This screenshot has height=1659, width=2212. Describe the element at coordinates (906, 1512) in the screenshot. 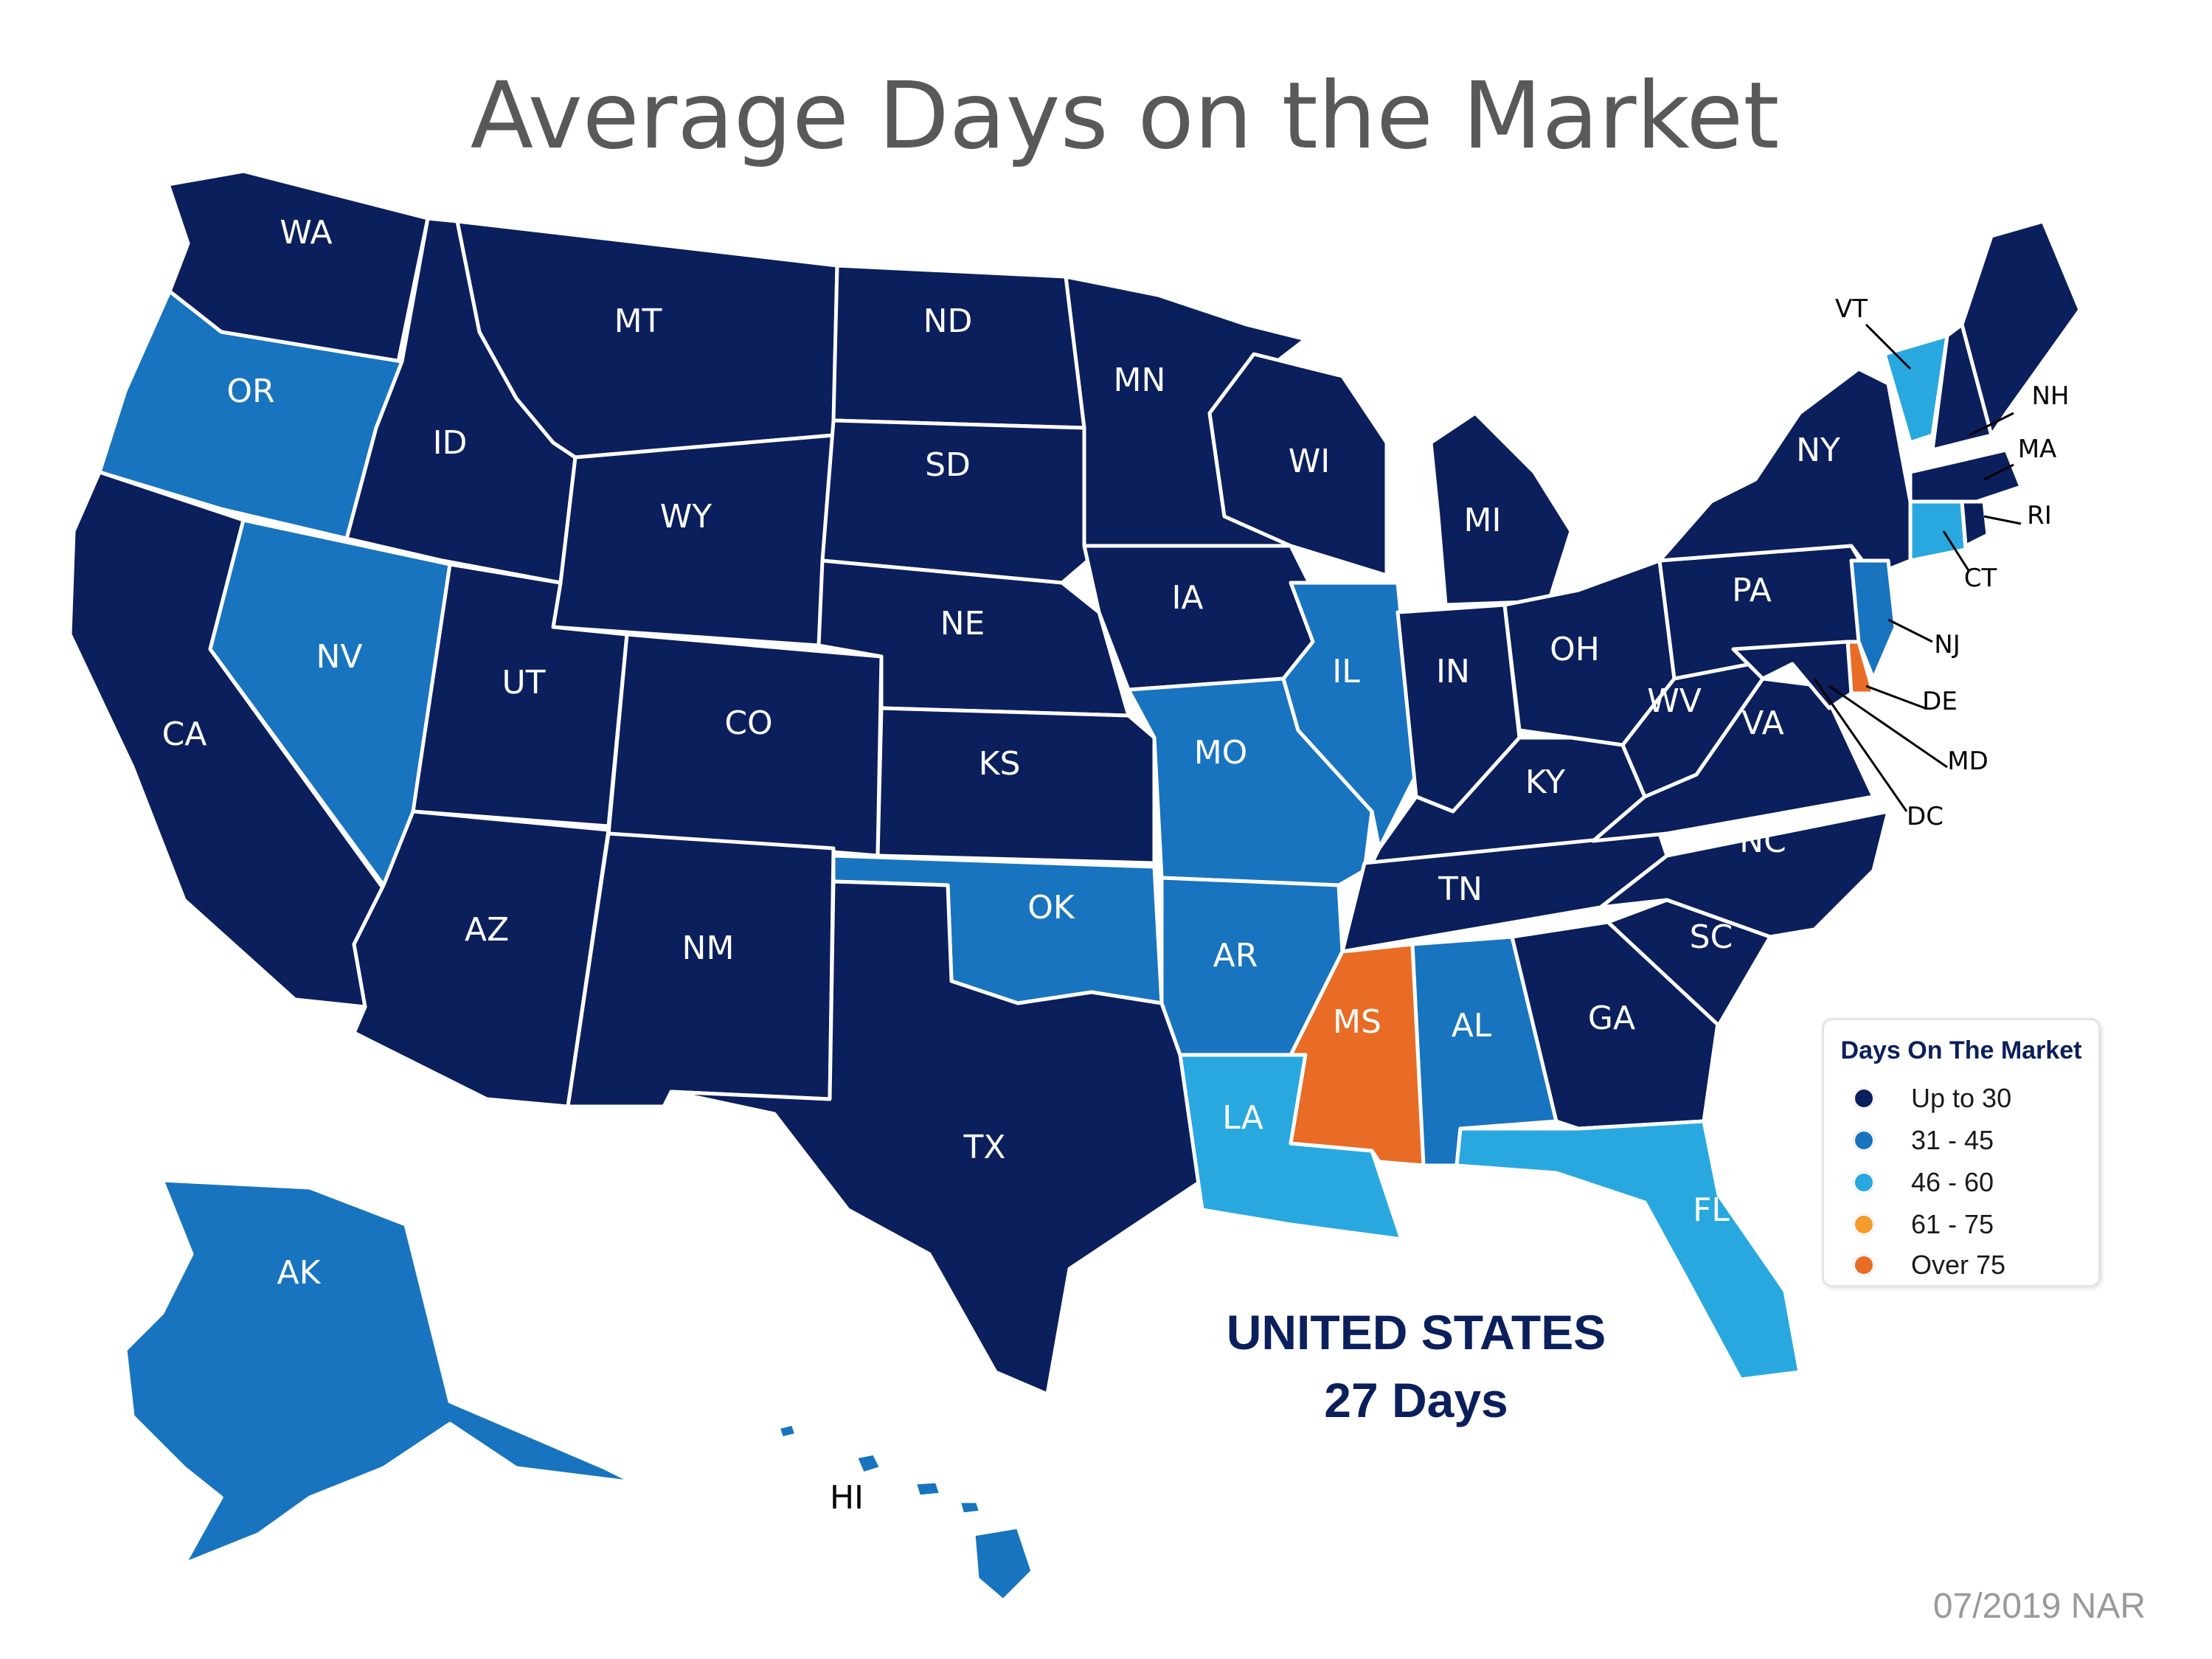

I see `state-hi` at that location.